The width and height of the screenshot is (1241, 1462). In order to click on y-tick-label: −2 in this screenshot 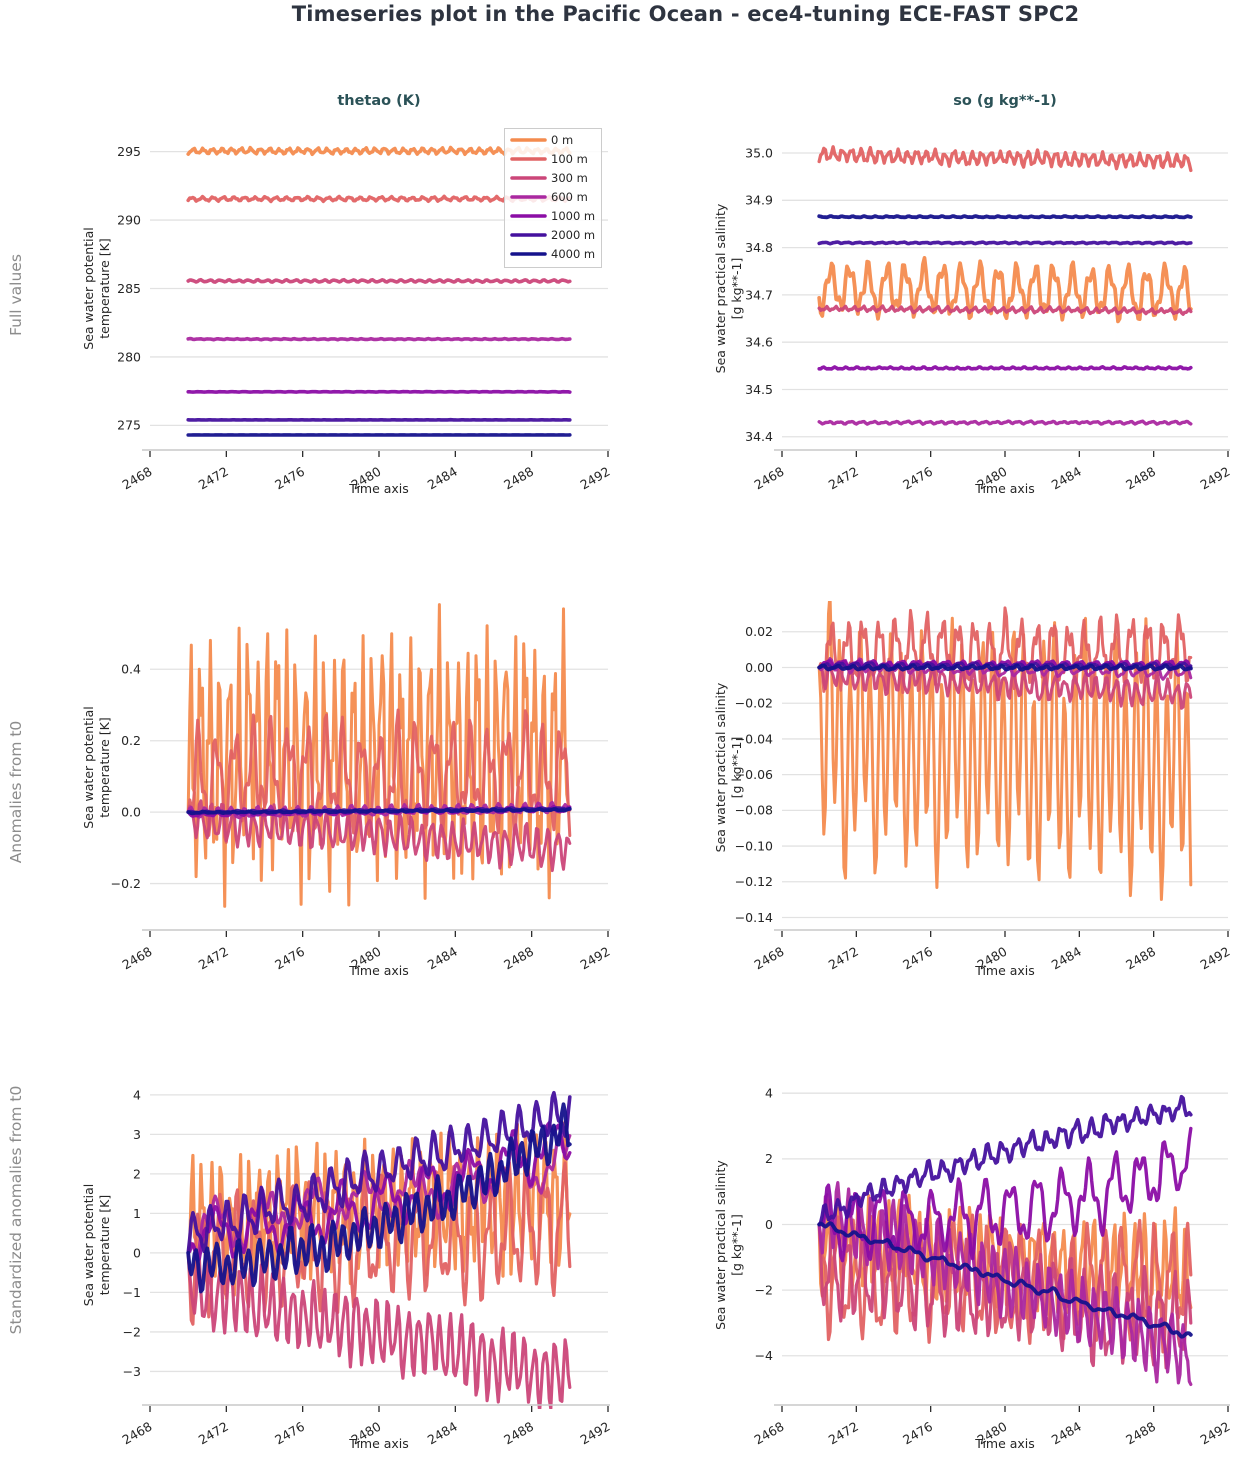, I will do `click(764, 1290)`.